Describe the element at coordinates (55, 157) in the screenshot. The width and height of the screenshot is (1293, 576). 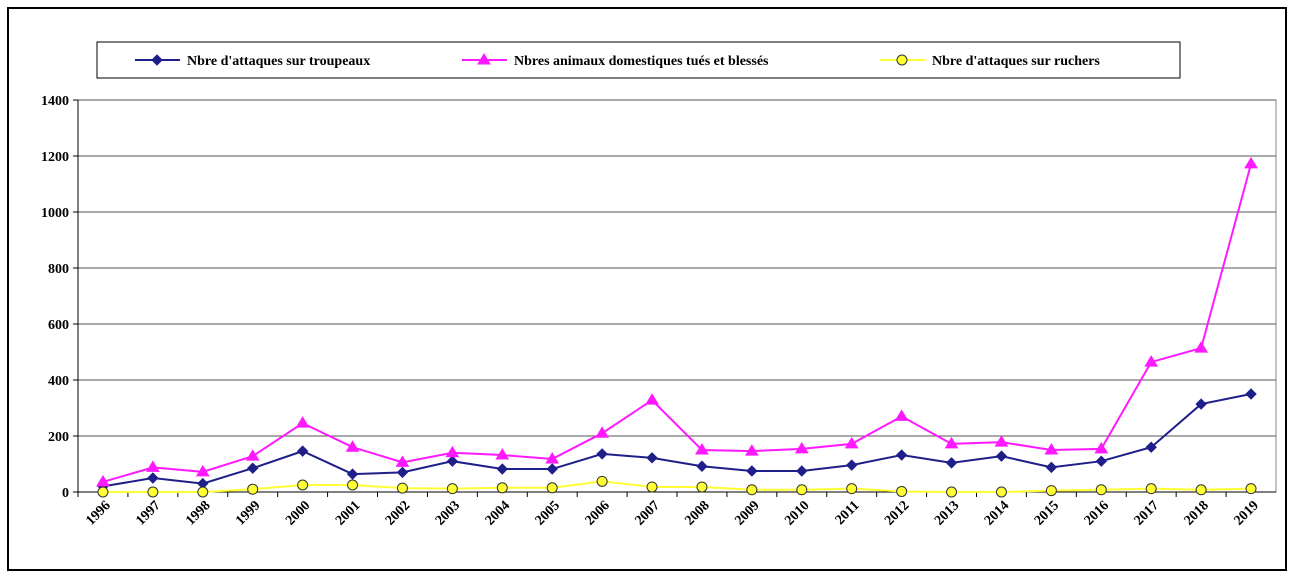
I see `y-tick-label: 1200` at that location.